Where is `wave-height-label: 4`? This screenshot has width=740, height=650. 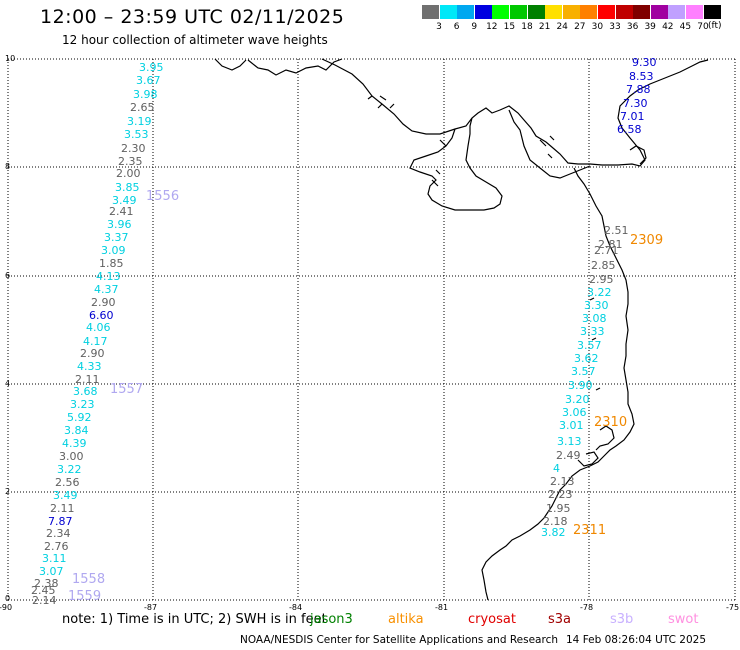 wave-height-label: 4 is located at coordinates (556, 468).